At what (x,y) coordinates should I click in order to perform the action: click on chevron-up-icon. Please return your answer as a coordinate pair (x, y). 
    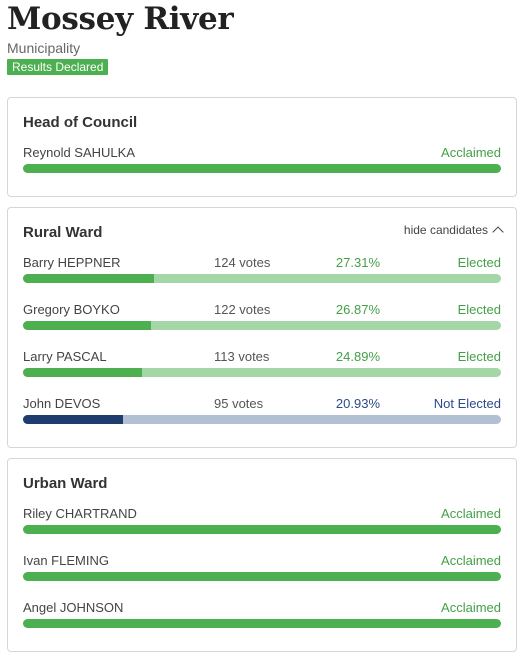
    Looking at the image, I should click on (498, 232).